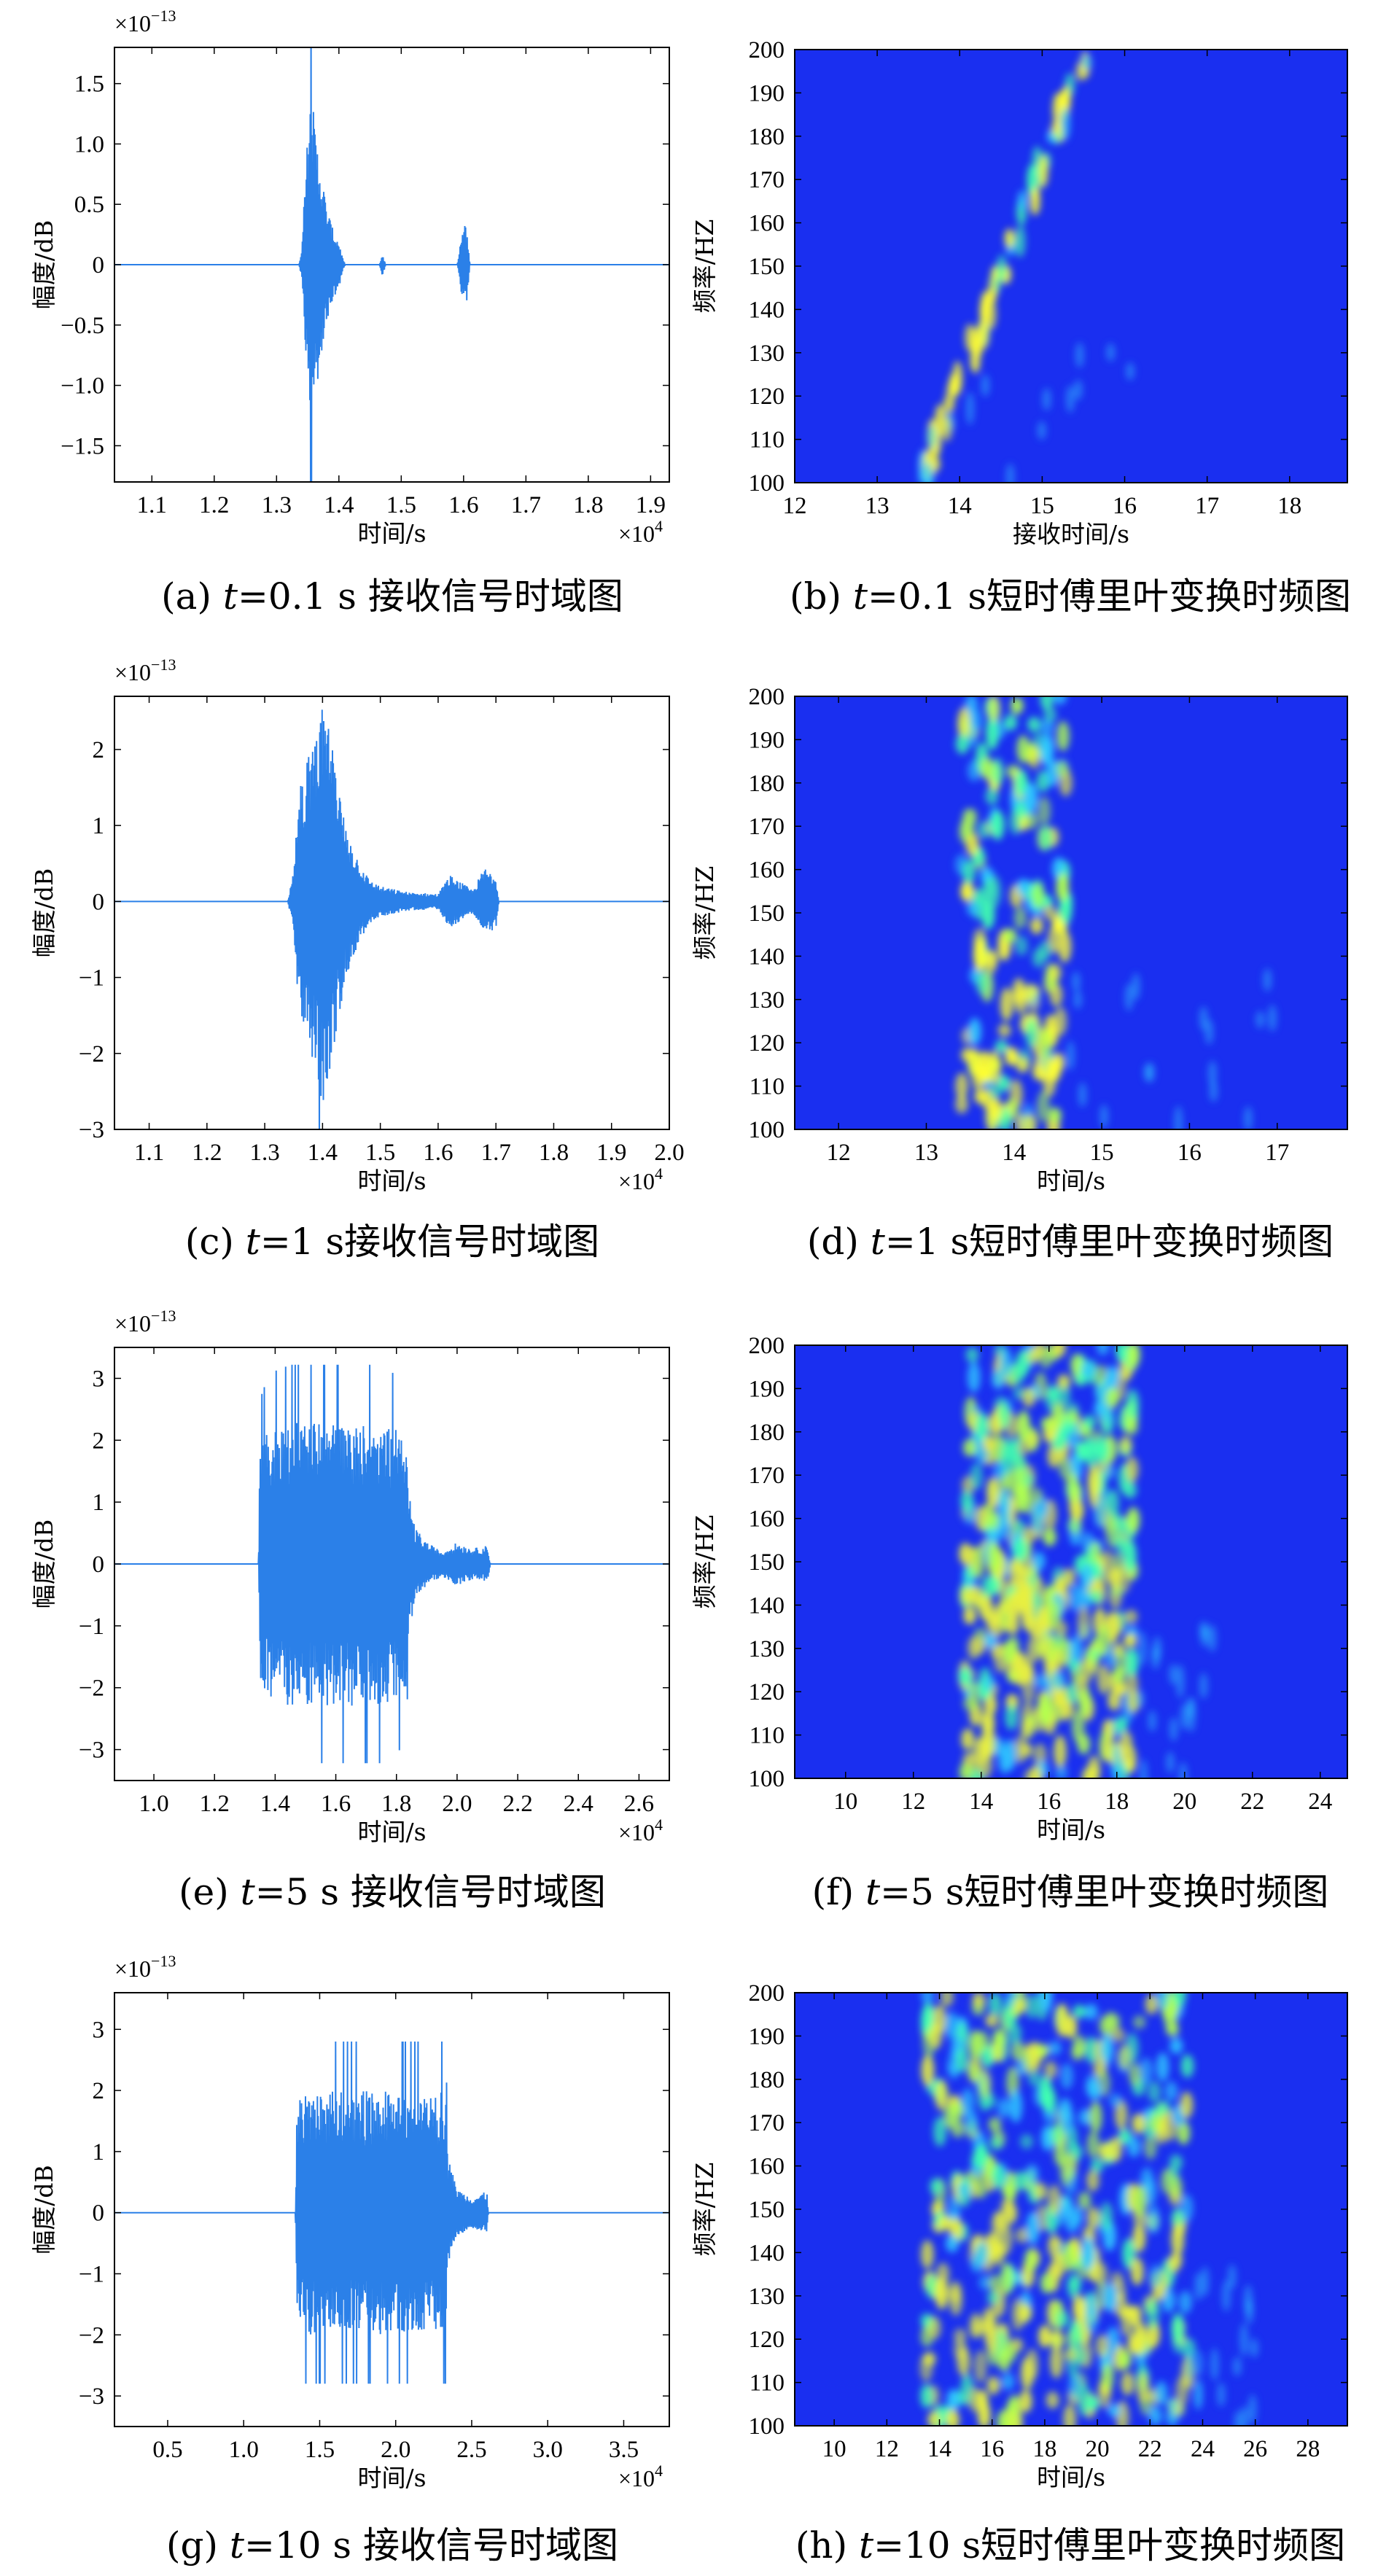  Describe the element at coordinates (214, 505) in the screenshot. I see `x-tick-label: 1.2` at that location.